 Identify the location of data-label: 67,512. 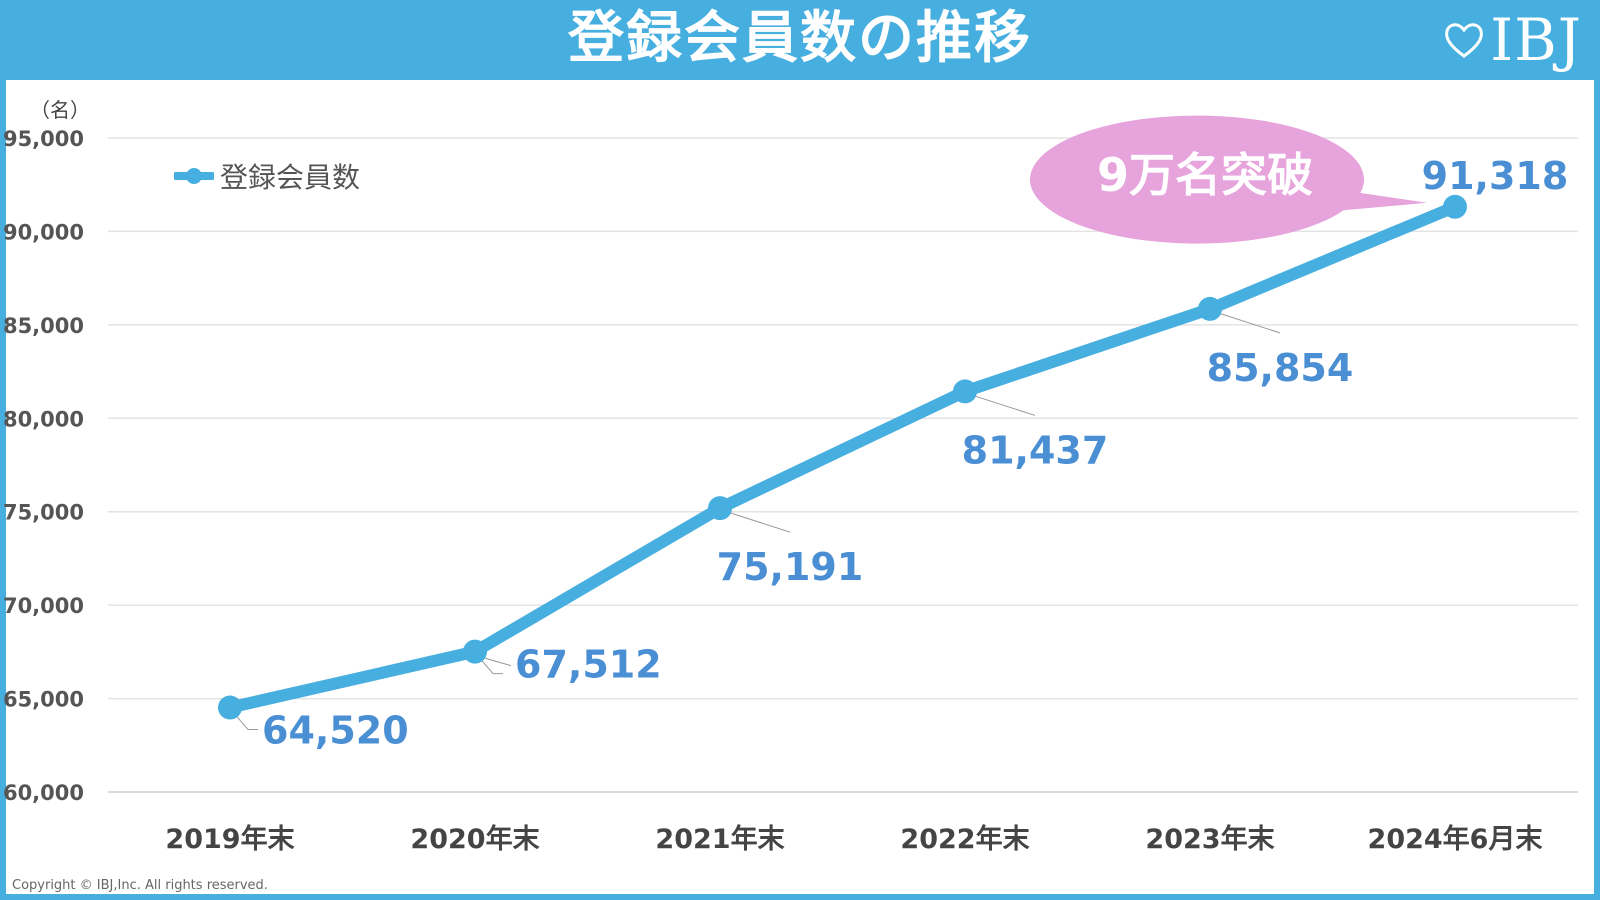
(588, 665).